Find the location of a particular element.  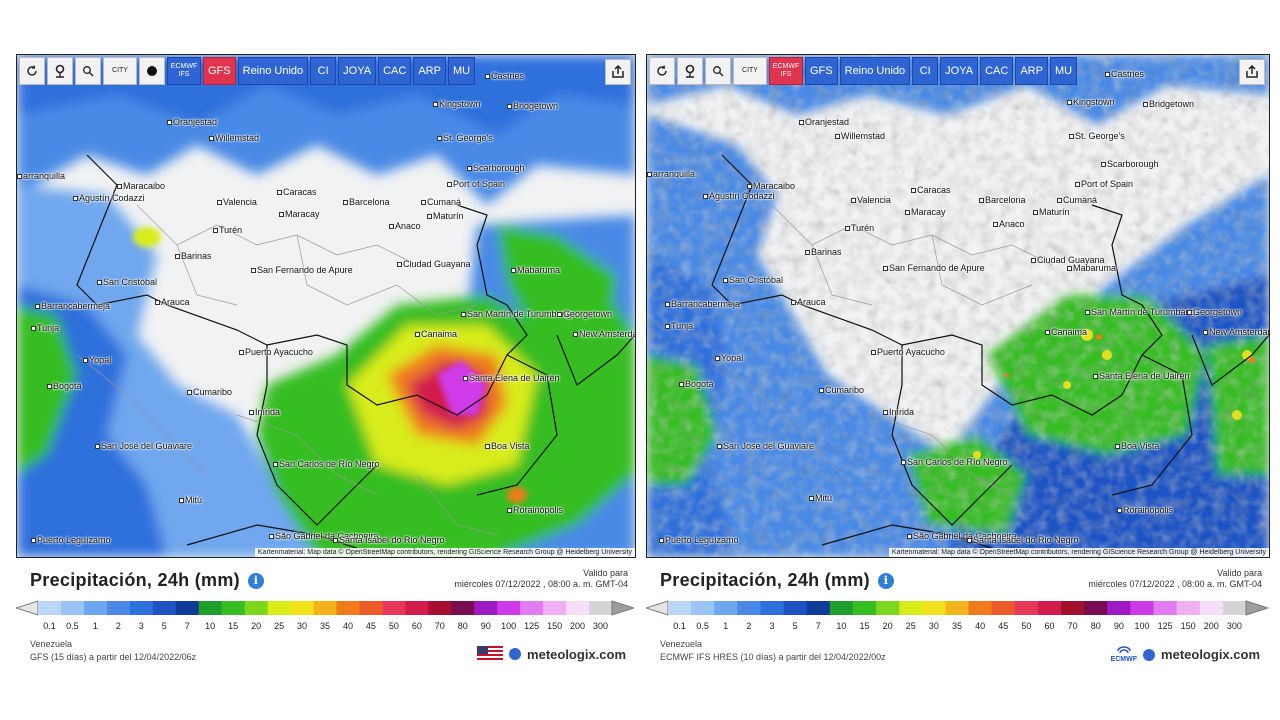

city-label: Mitú is located at coordinates (820, 498).